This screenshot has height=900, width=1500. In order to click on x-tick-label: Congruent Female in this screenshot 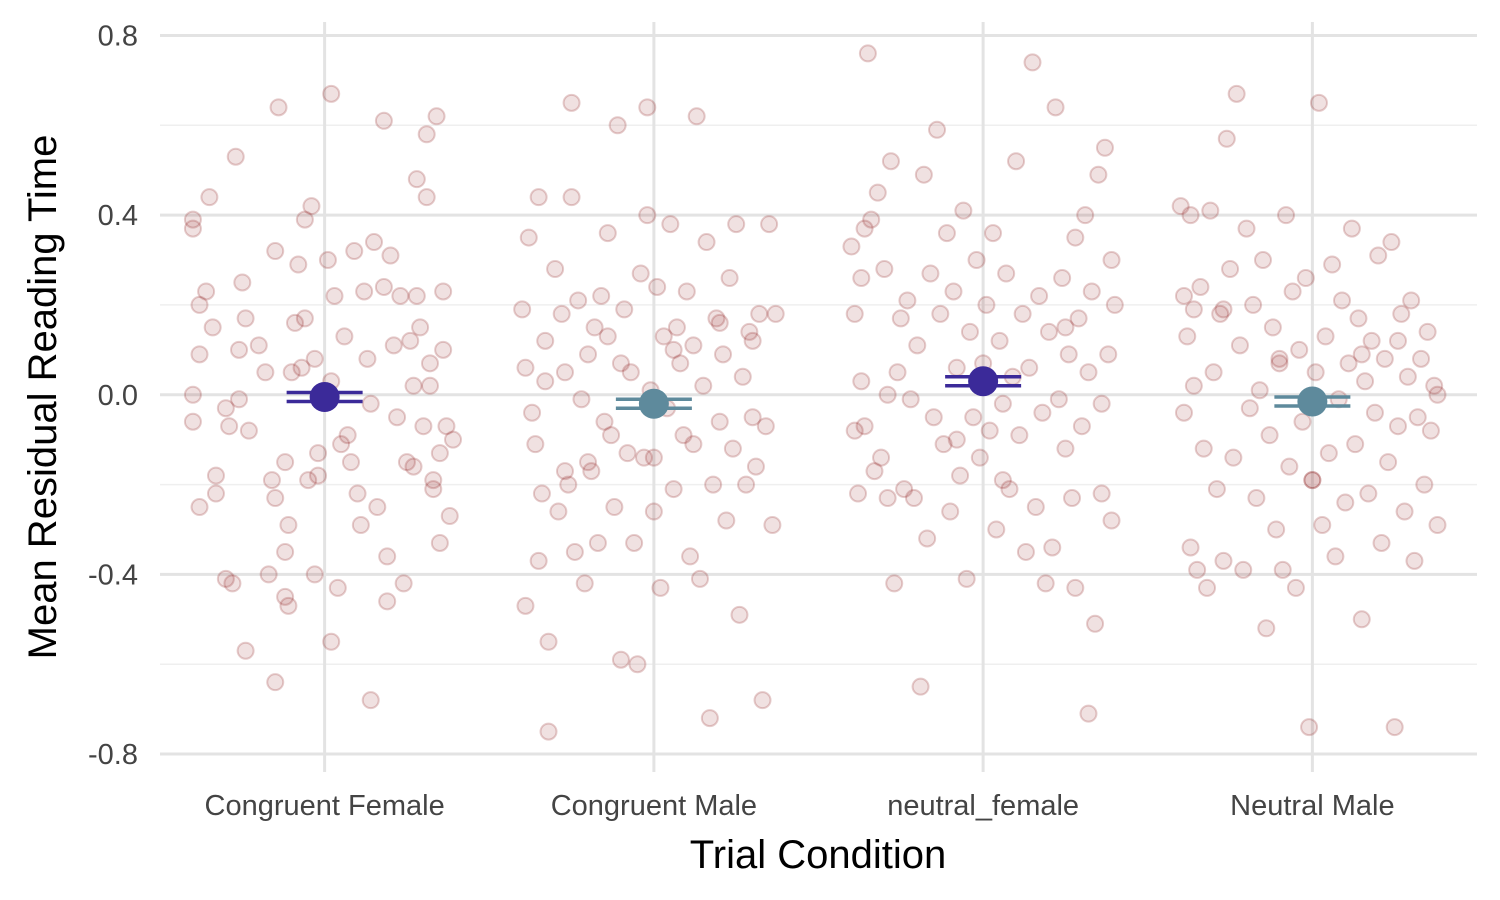, I will do `click(325, 806)`.